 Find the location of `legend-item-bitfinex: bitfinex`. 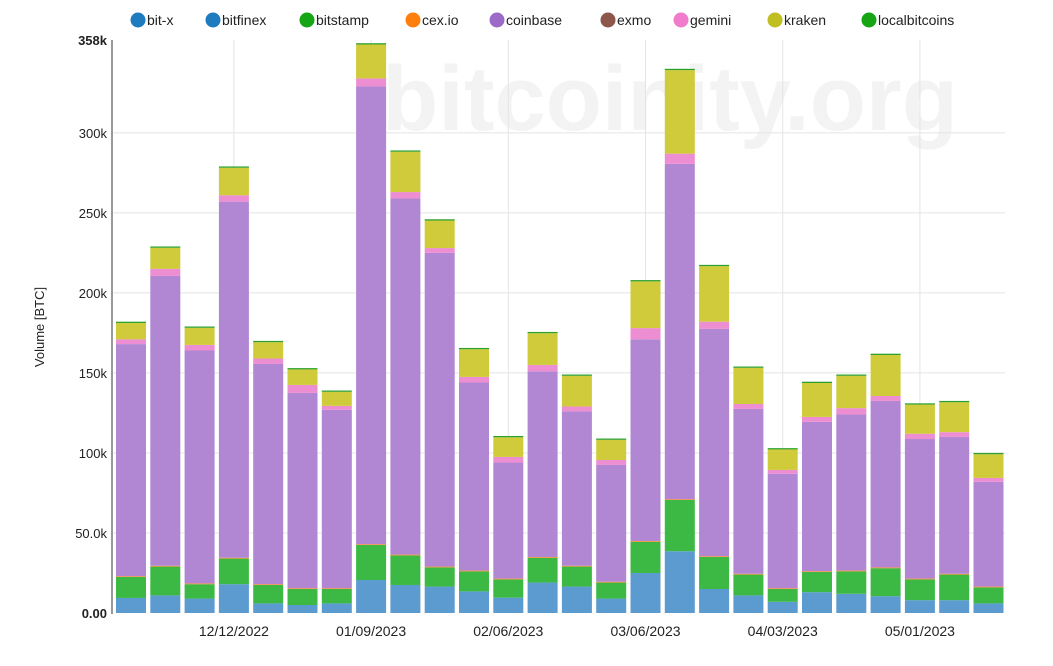

legend-item-bitfinex: bitfinex is located at coordinates (236, 20).